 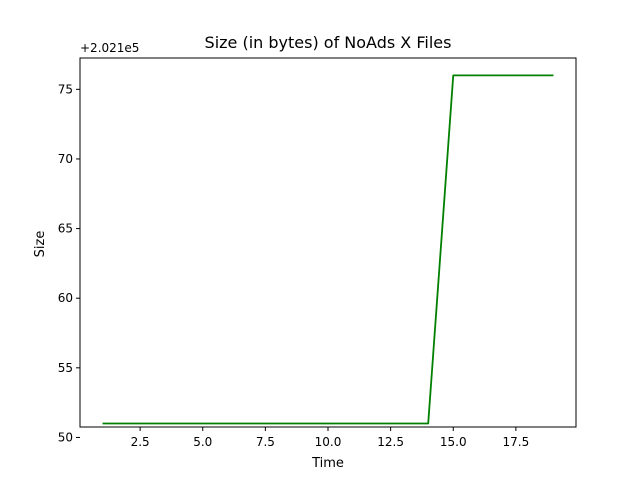 I want to click on y-tick-label: 60, so click(x=65, y=298).